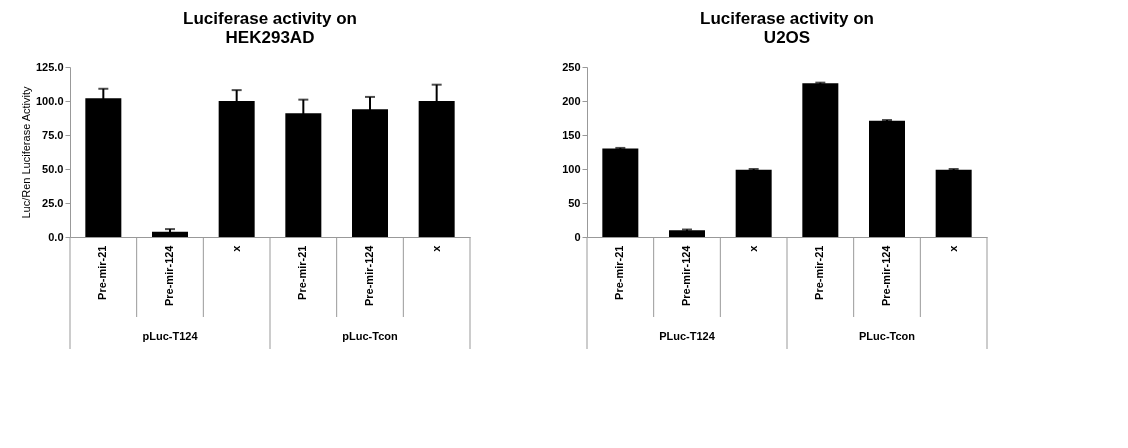 The image size is (1128, 448). I want to click on y-tick-label: 125.0, so click(49, 66).